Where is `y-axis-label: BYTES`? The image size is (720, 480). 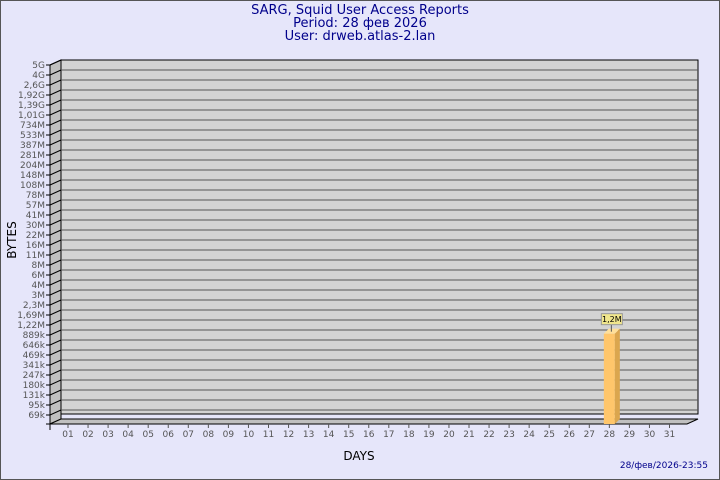
y-axis-label: BYTES is located at coordinates (12, 239).